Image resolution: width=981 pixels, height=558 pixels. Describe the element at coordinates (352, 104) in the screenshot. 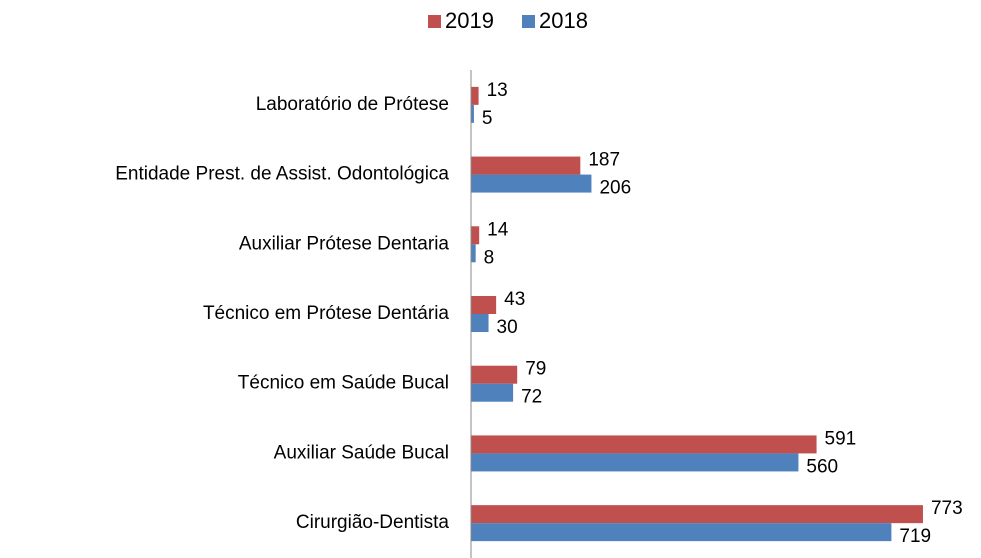

I see `y-tick-label: Laboratório de Prótese` at that location.